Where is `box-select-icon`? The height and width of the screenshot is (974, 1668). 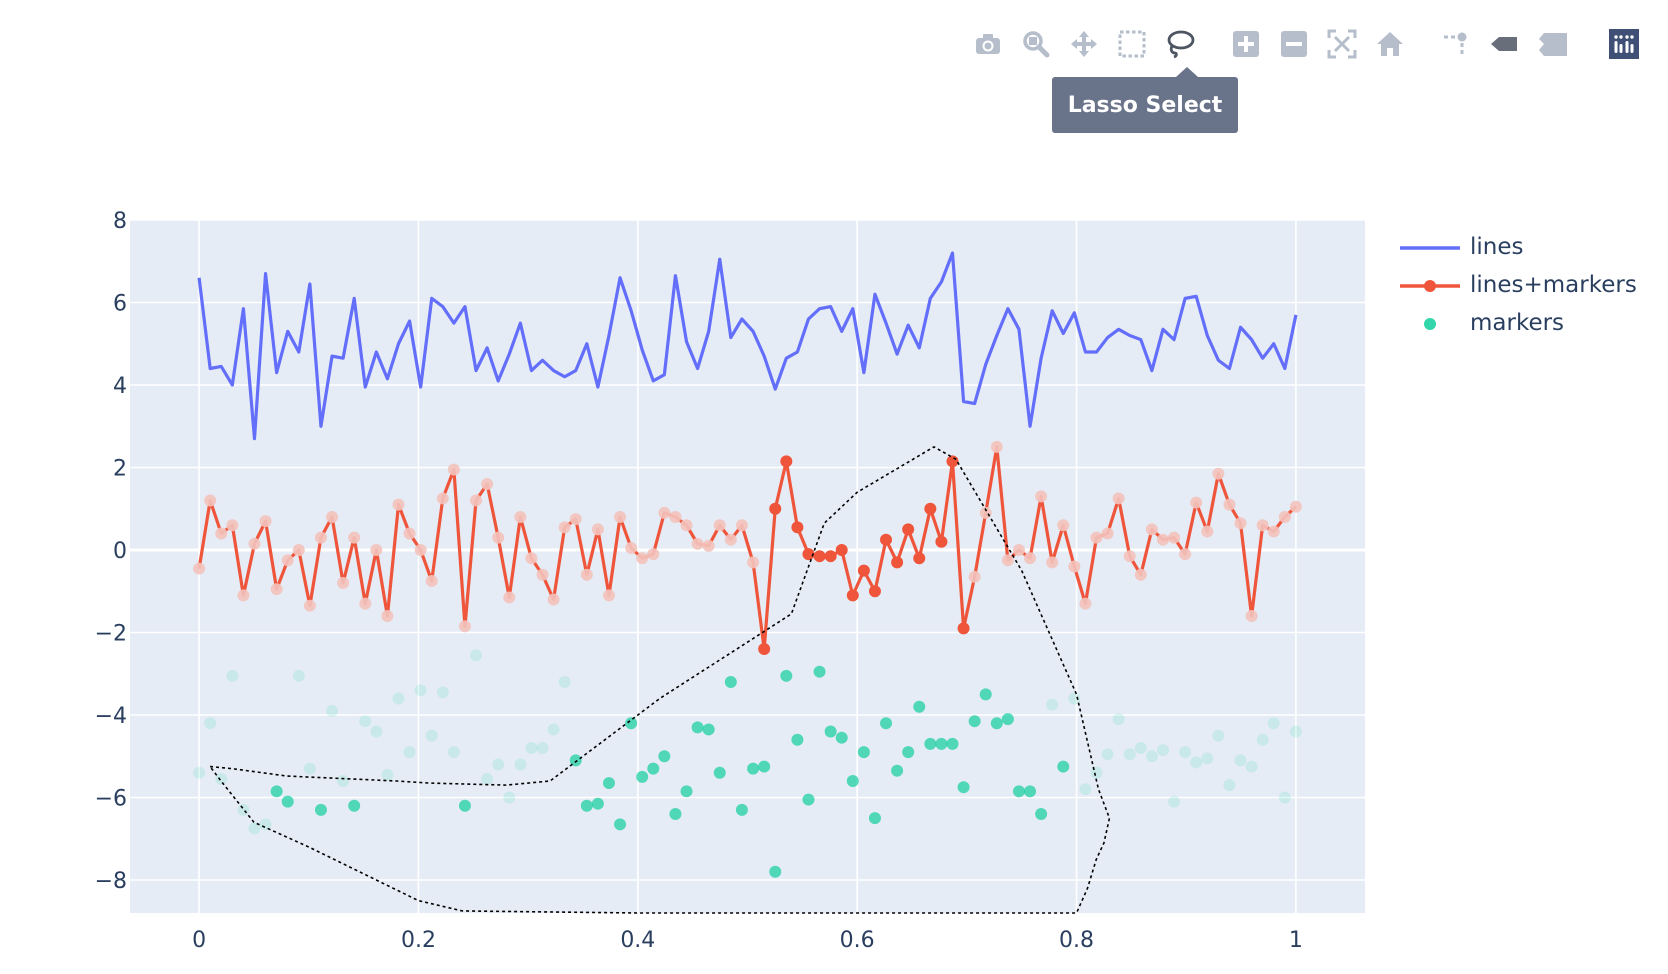
box-select-icon is located at coordinates (1132, 44).